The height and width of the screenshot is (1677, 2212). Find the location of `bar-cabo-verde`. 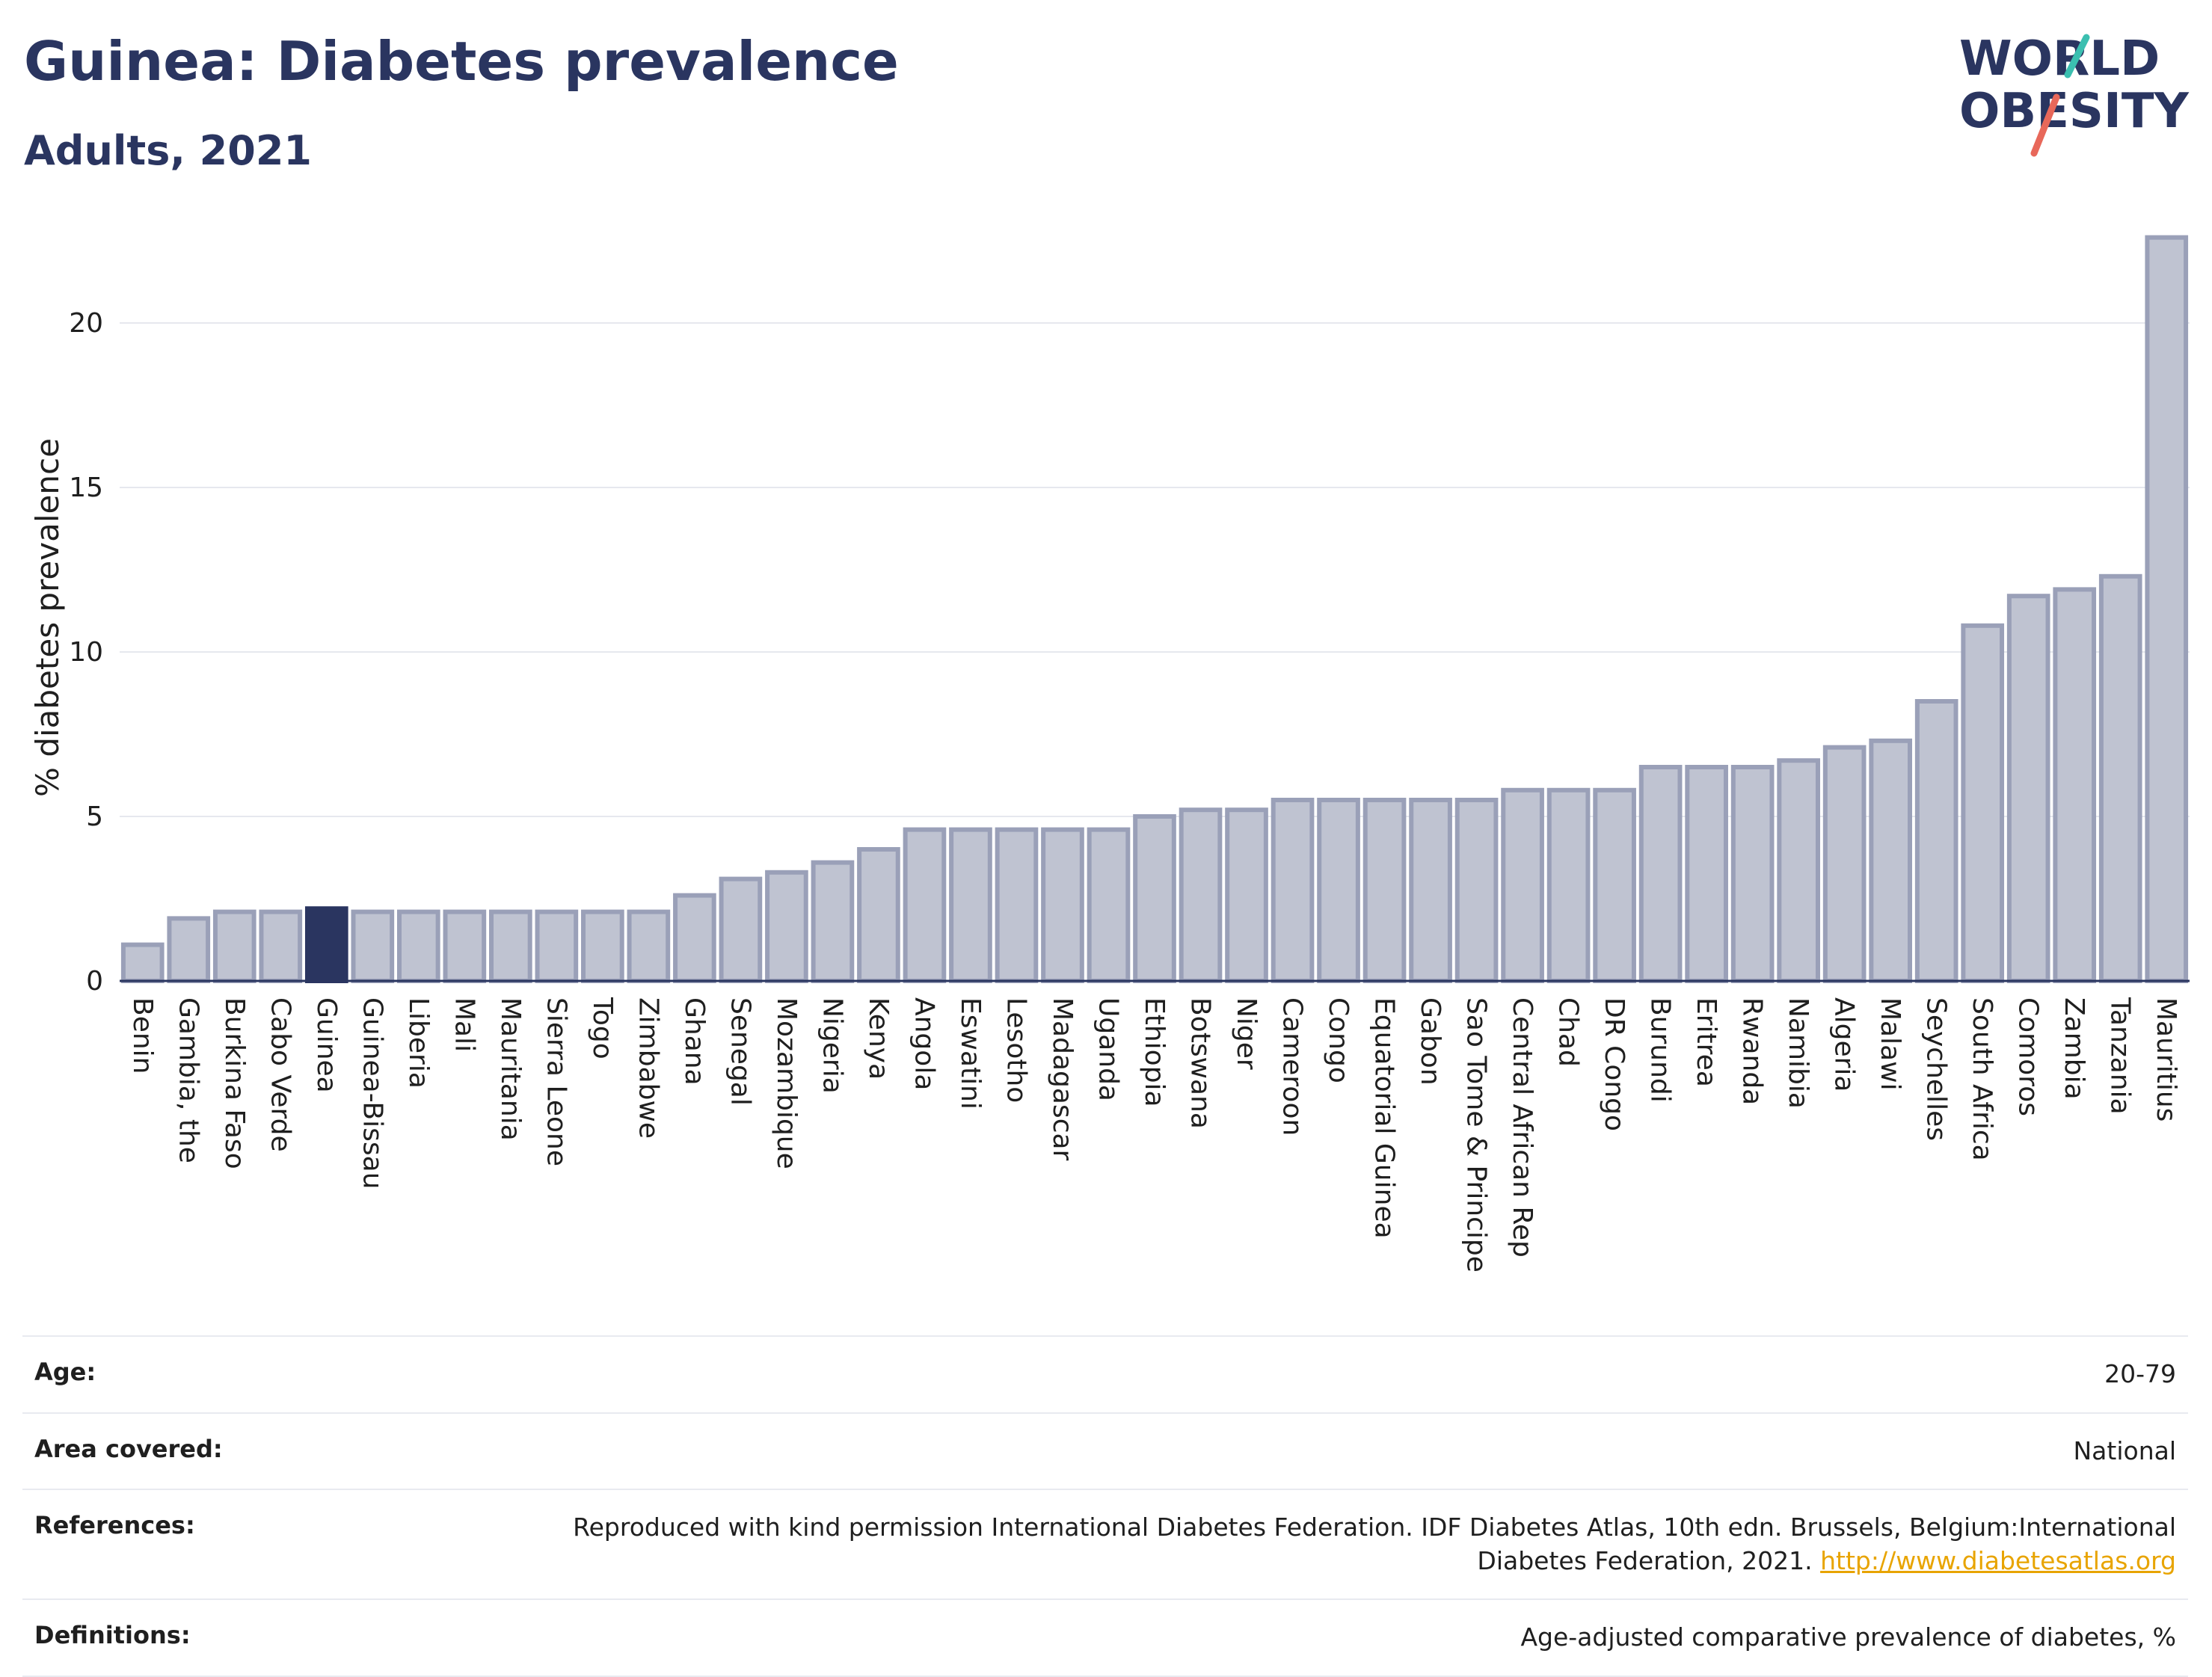

bar-cabo-verde is located at coordinates (281, 946).